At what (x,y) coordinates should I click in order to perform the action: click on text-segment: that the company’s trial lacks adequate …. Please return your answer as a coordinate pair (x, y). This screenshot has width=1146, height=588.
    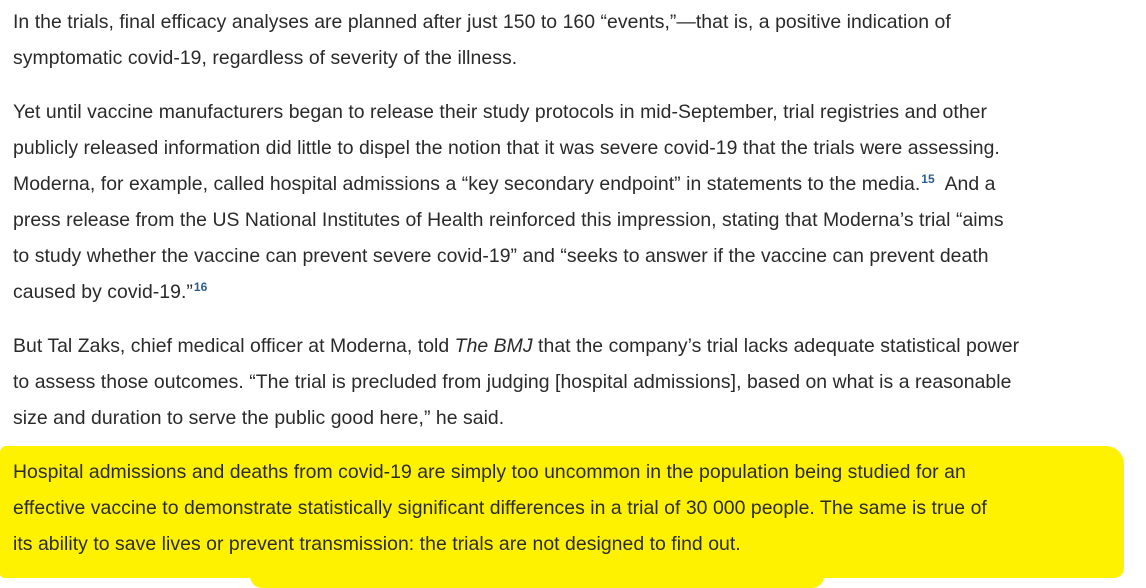
    Looking at the image, I should click on (776, 346).